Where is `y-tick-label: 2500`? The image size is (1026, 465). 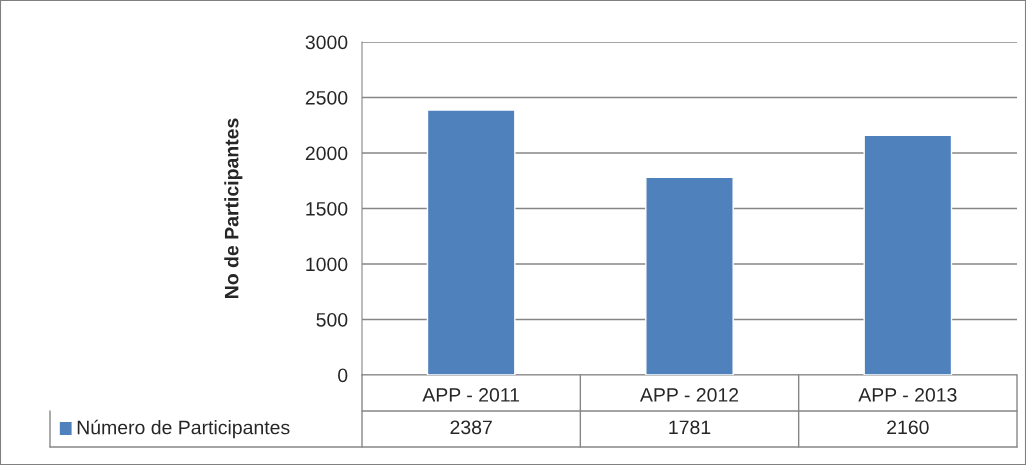
y-tick-label: 2500 is located at coordinates (326, 97).